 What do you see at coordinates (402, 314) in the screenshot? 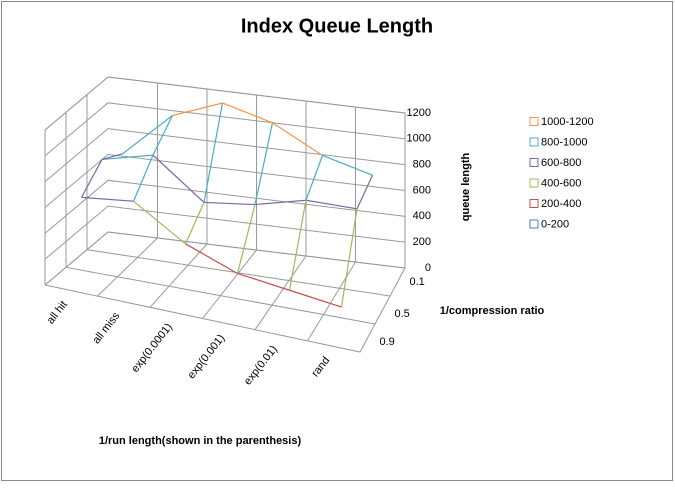
I see `depth-tick-label: 0.5` at bounding box center [402, 314].